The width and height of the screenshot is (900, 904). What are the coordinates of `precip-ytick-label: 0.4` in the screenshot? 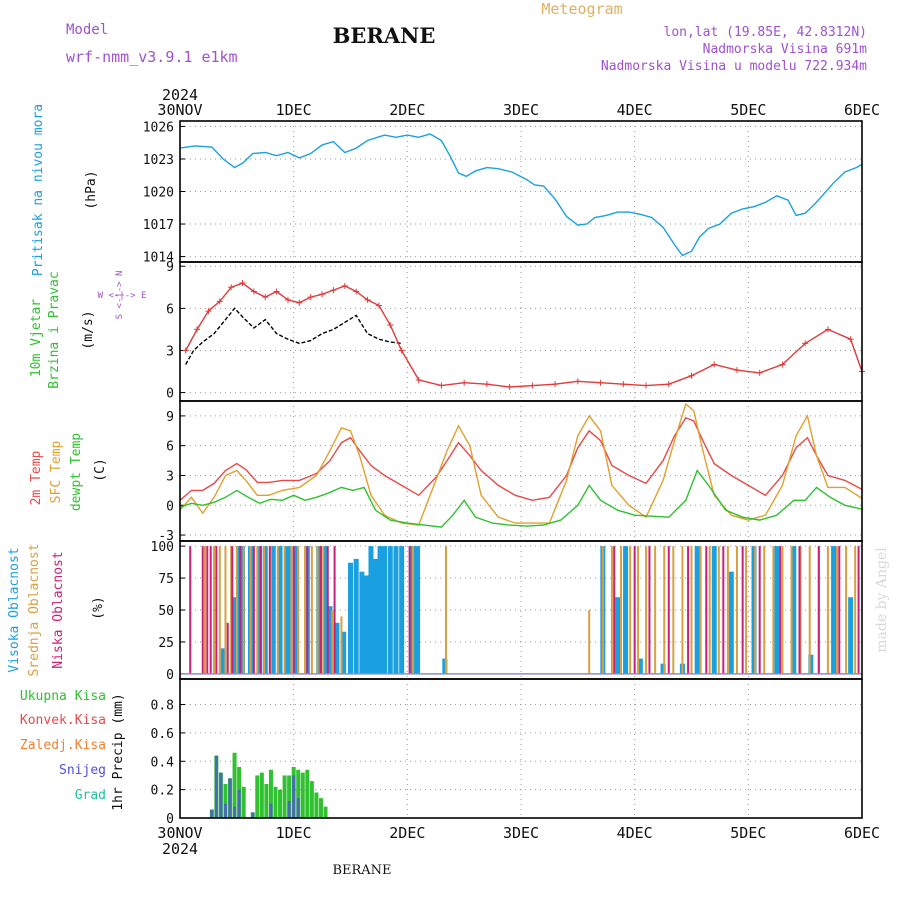 It's located at (163, 762).